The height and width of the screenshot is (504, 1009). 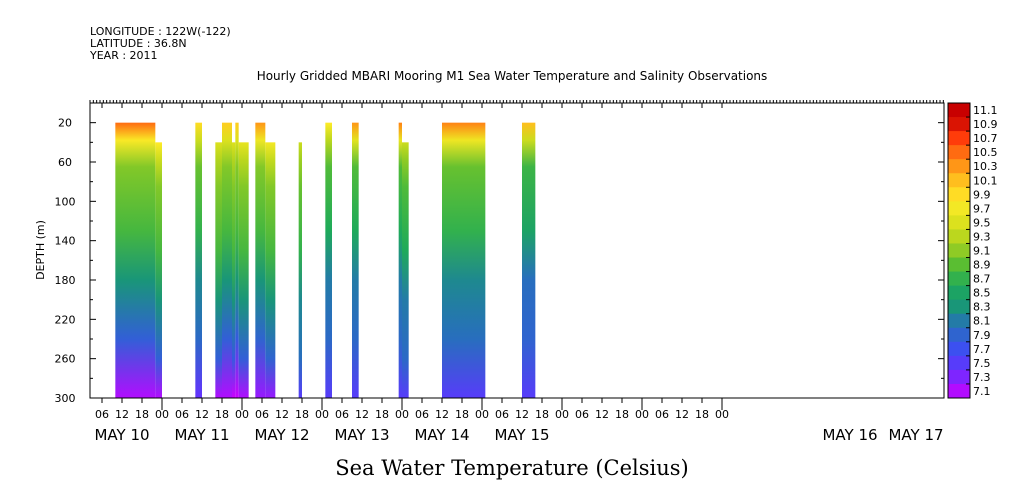 What do you see at coordinates (281, 435) in the screenshot?
I see `day-label: MAY 12` at bounding box center [281, 435].